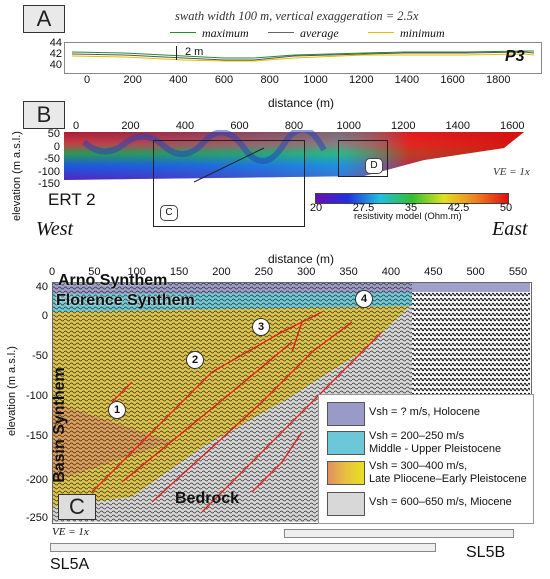 The image size is (550, 579). Describe the element at coordinates (44, 19) in the screenshot. I see `panel-a-label: A` at that location.